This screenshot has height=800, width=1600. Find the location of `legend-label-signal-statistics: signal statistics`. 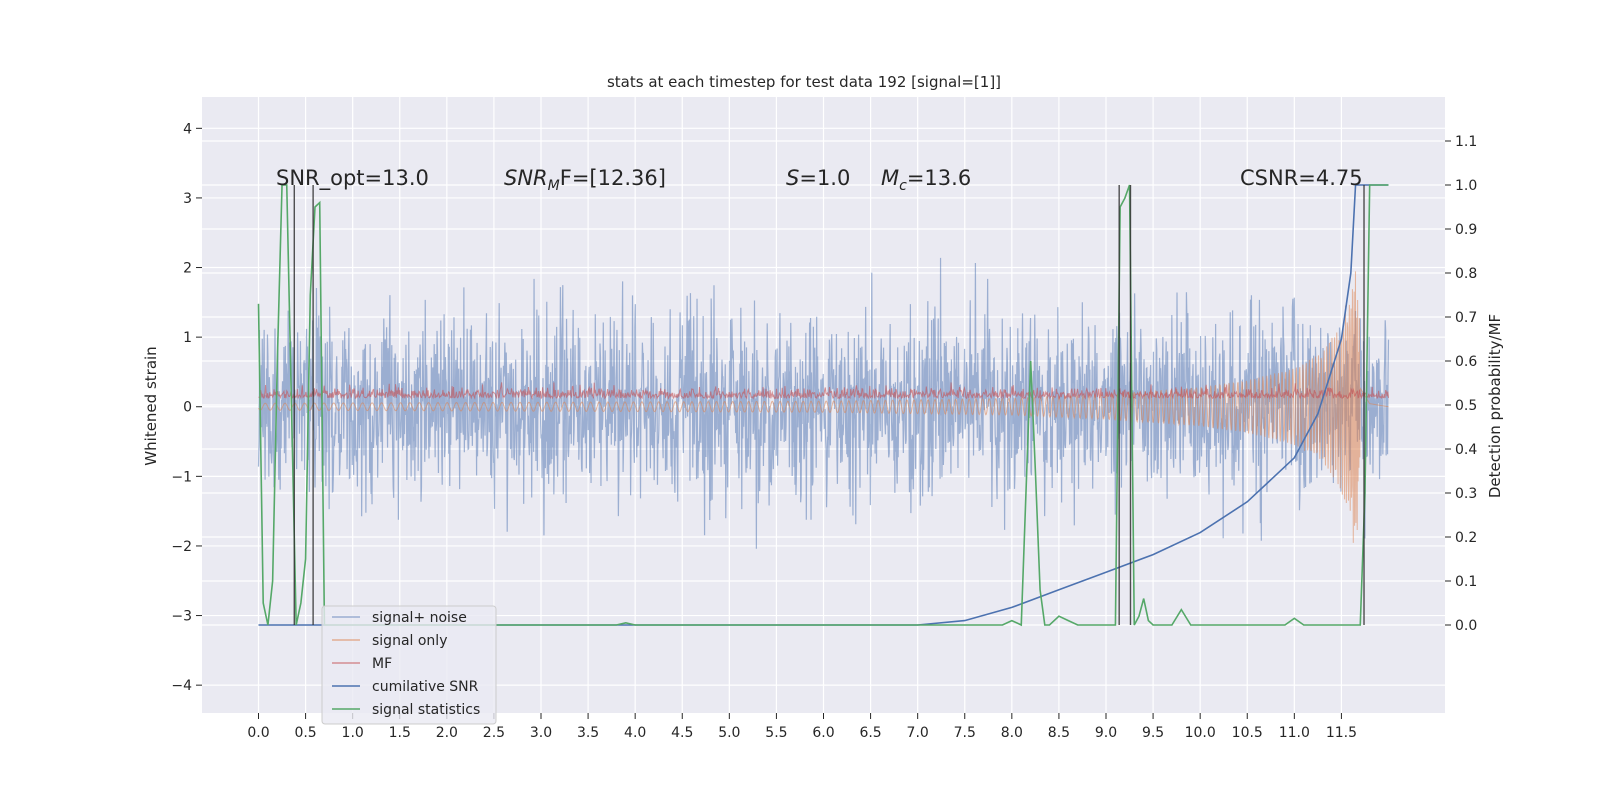

legend-label-signal-statistics: signal statistics is located at coordinates (426, 710).